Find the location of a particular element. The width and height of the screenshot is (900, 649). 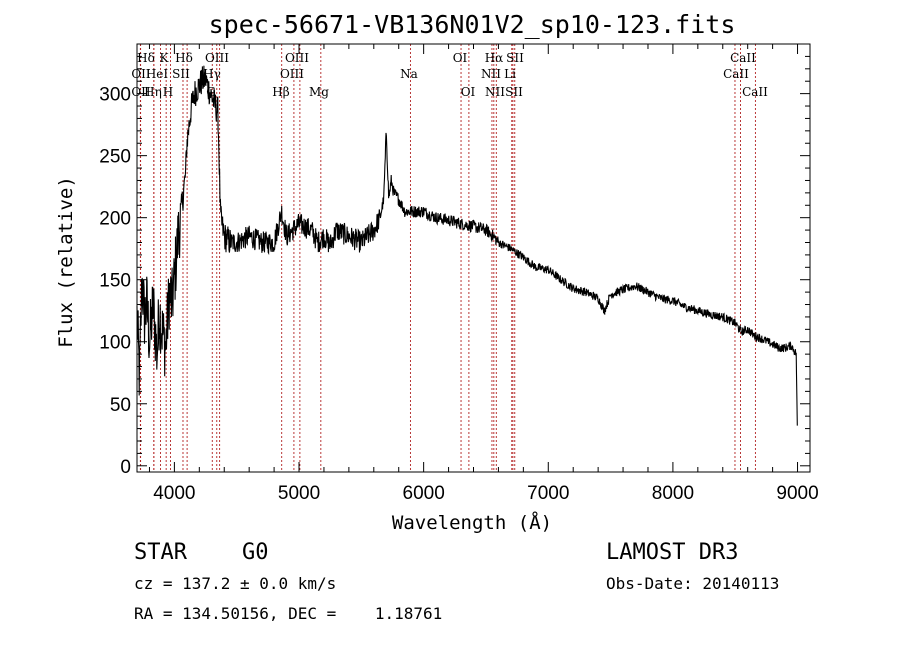

line-label-row1: OI is located at coordinates (460, 58).